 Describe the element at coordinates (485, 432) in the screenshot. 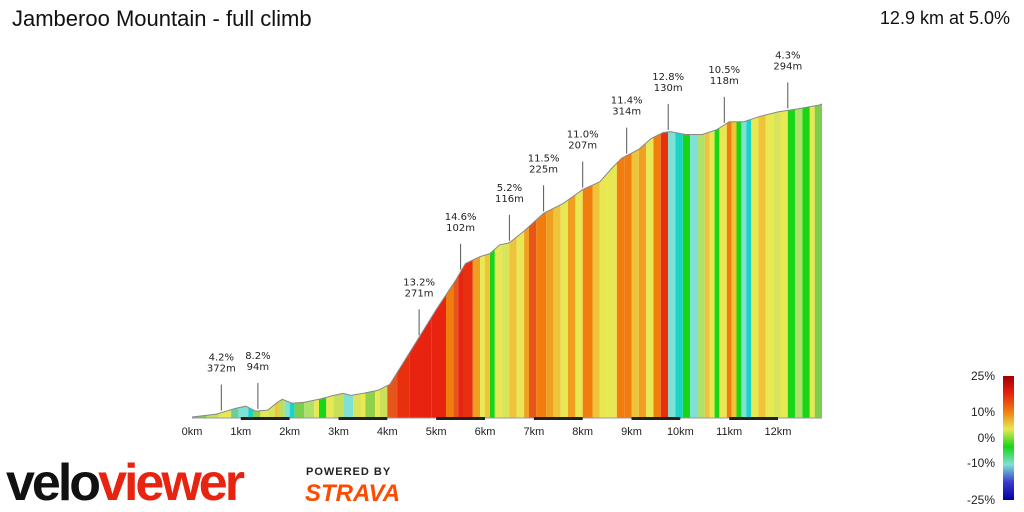

I see `x-tick-label: 6km` at that location.